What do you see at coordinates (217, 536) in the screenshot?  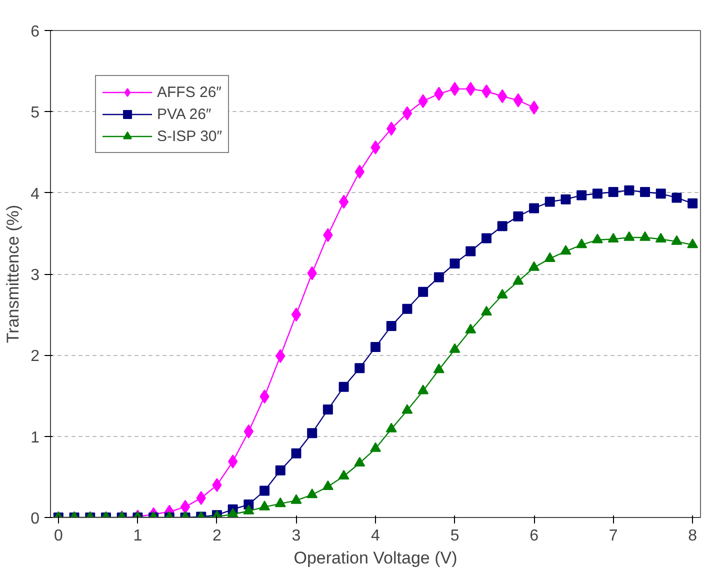 I see `x-tick-label: 2` at bounding box center [217, 536].